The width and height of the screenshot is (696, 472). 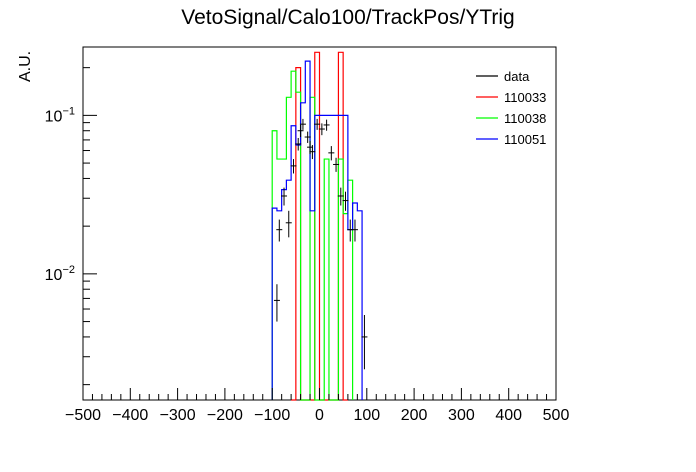 I want to click on series-110033-line, so click(x=319, y=226).